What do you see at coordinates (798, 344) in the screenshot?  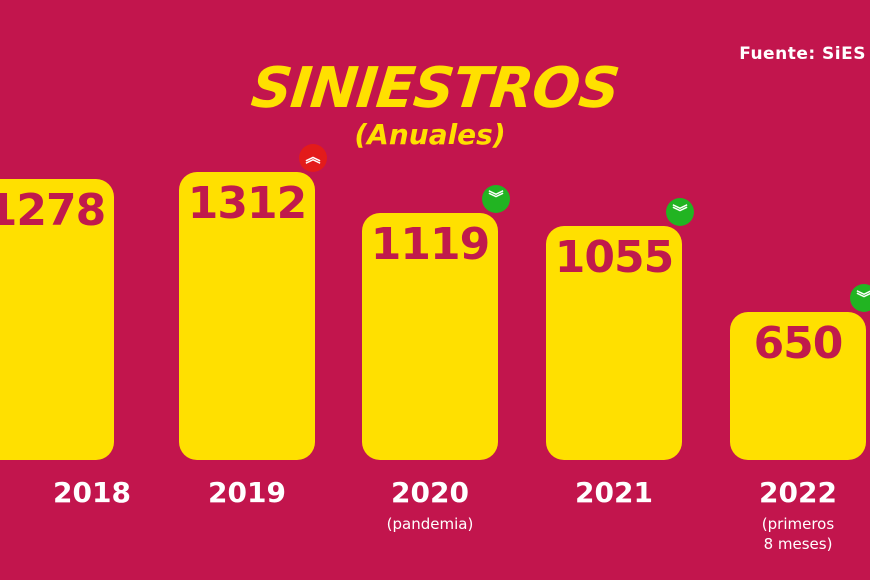 I see `value-label: 650` at bounding box center [798, 344].